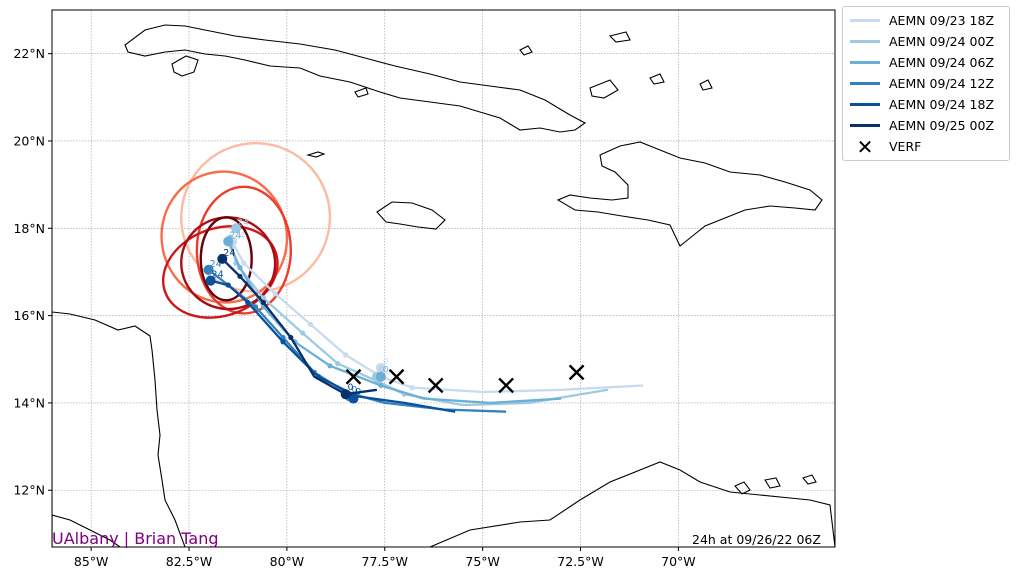 This screenshot has height=579, width=1019. Describe the element at coordinates (689, 194) in the screenshot. I see `hispaniola-coastline` at that location.